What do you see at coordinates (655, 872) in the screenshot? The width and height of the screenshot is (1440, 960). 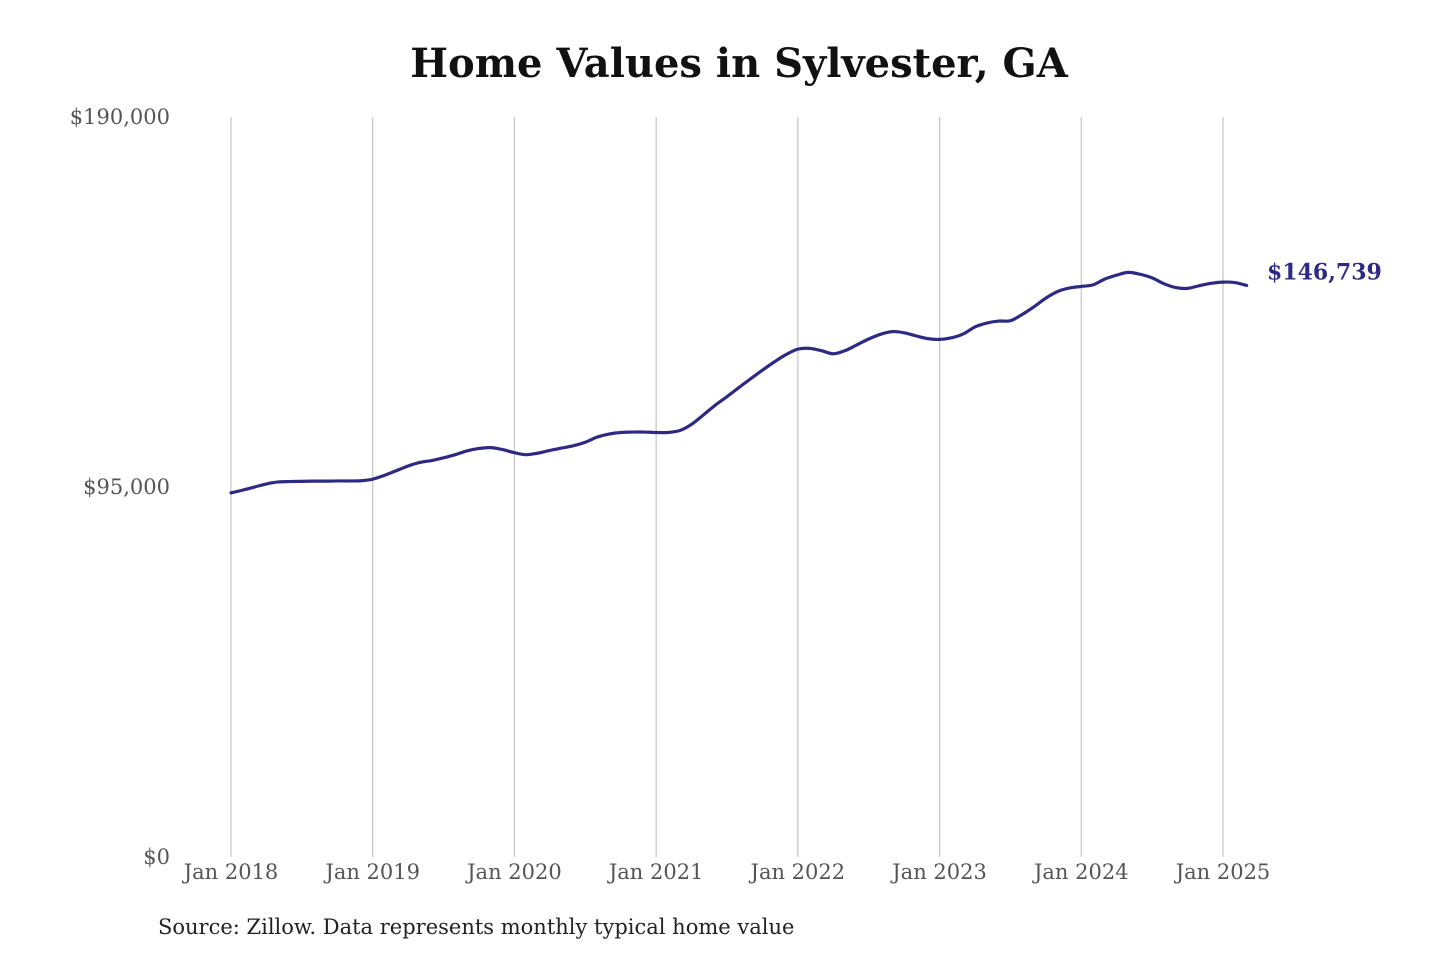 I see `x-tick-label: Jan 2021` at bounding box center [655, 872].